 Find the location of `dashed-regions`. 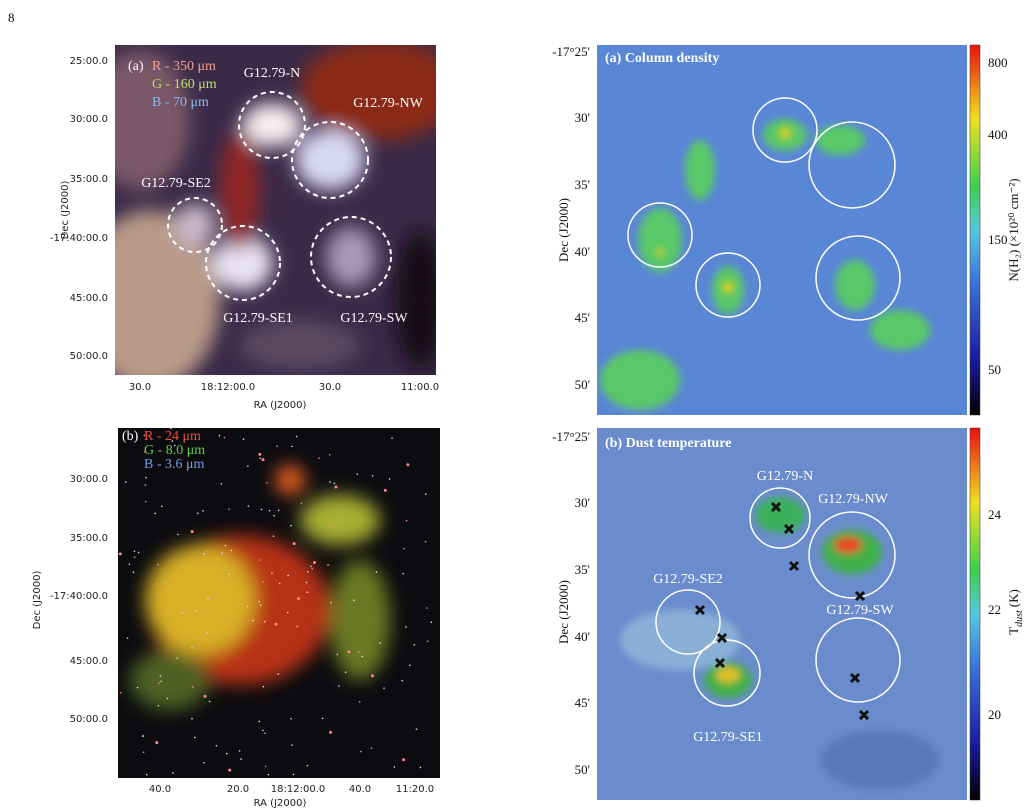

dashed-regions is located at coordinates (279, 196).